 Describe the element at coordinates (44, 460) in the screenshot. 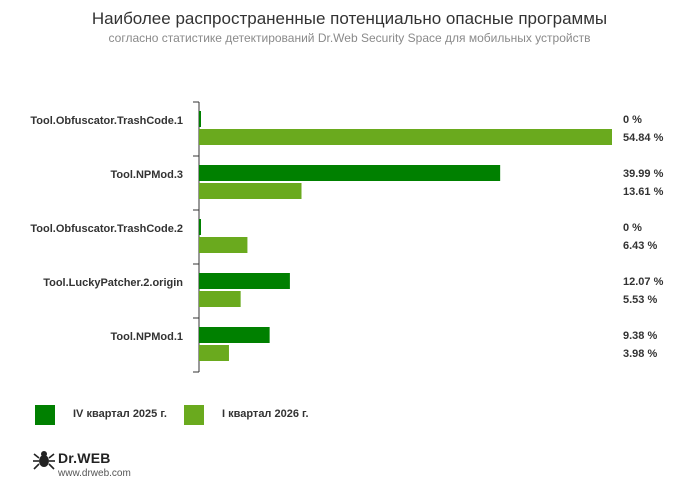

I see `spider-logo-icon` at that location.